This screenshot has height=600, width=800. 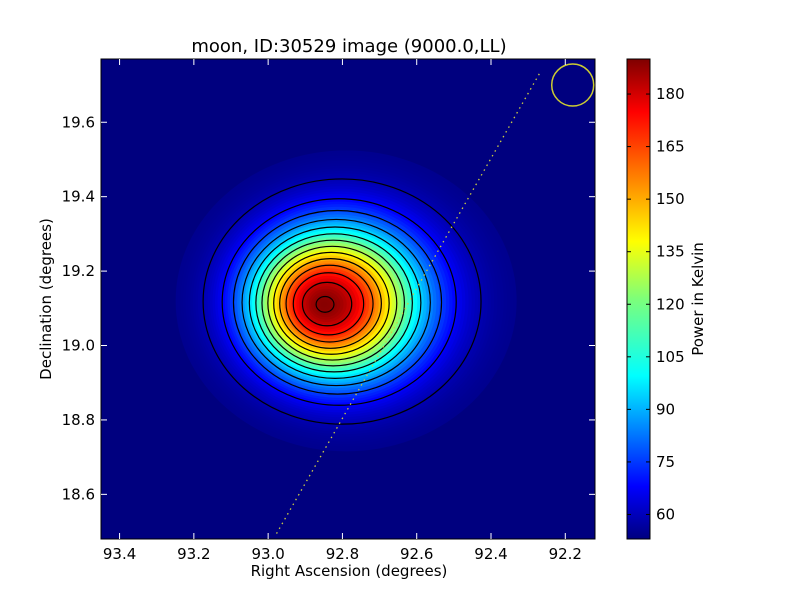 I want to click on y-tick-label: 18.6, so click(x=78, y=494).